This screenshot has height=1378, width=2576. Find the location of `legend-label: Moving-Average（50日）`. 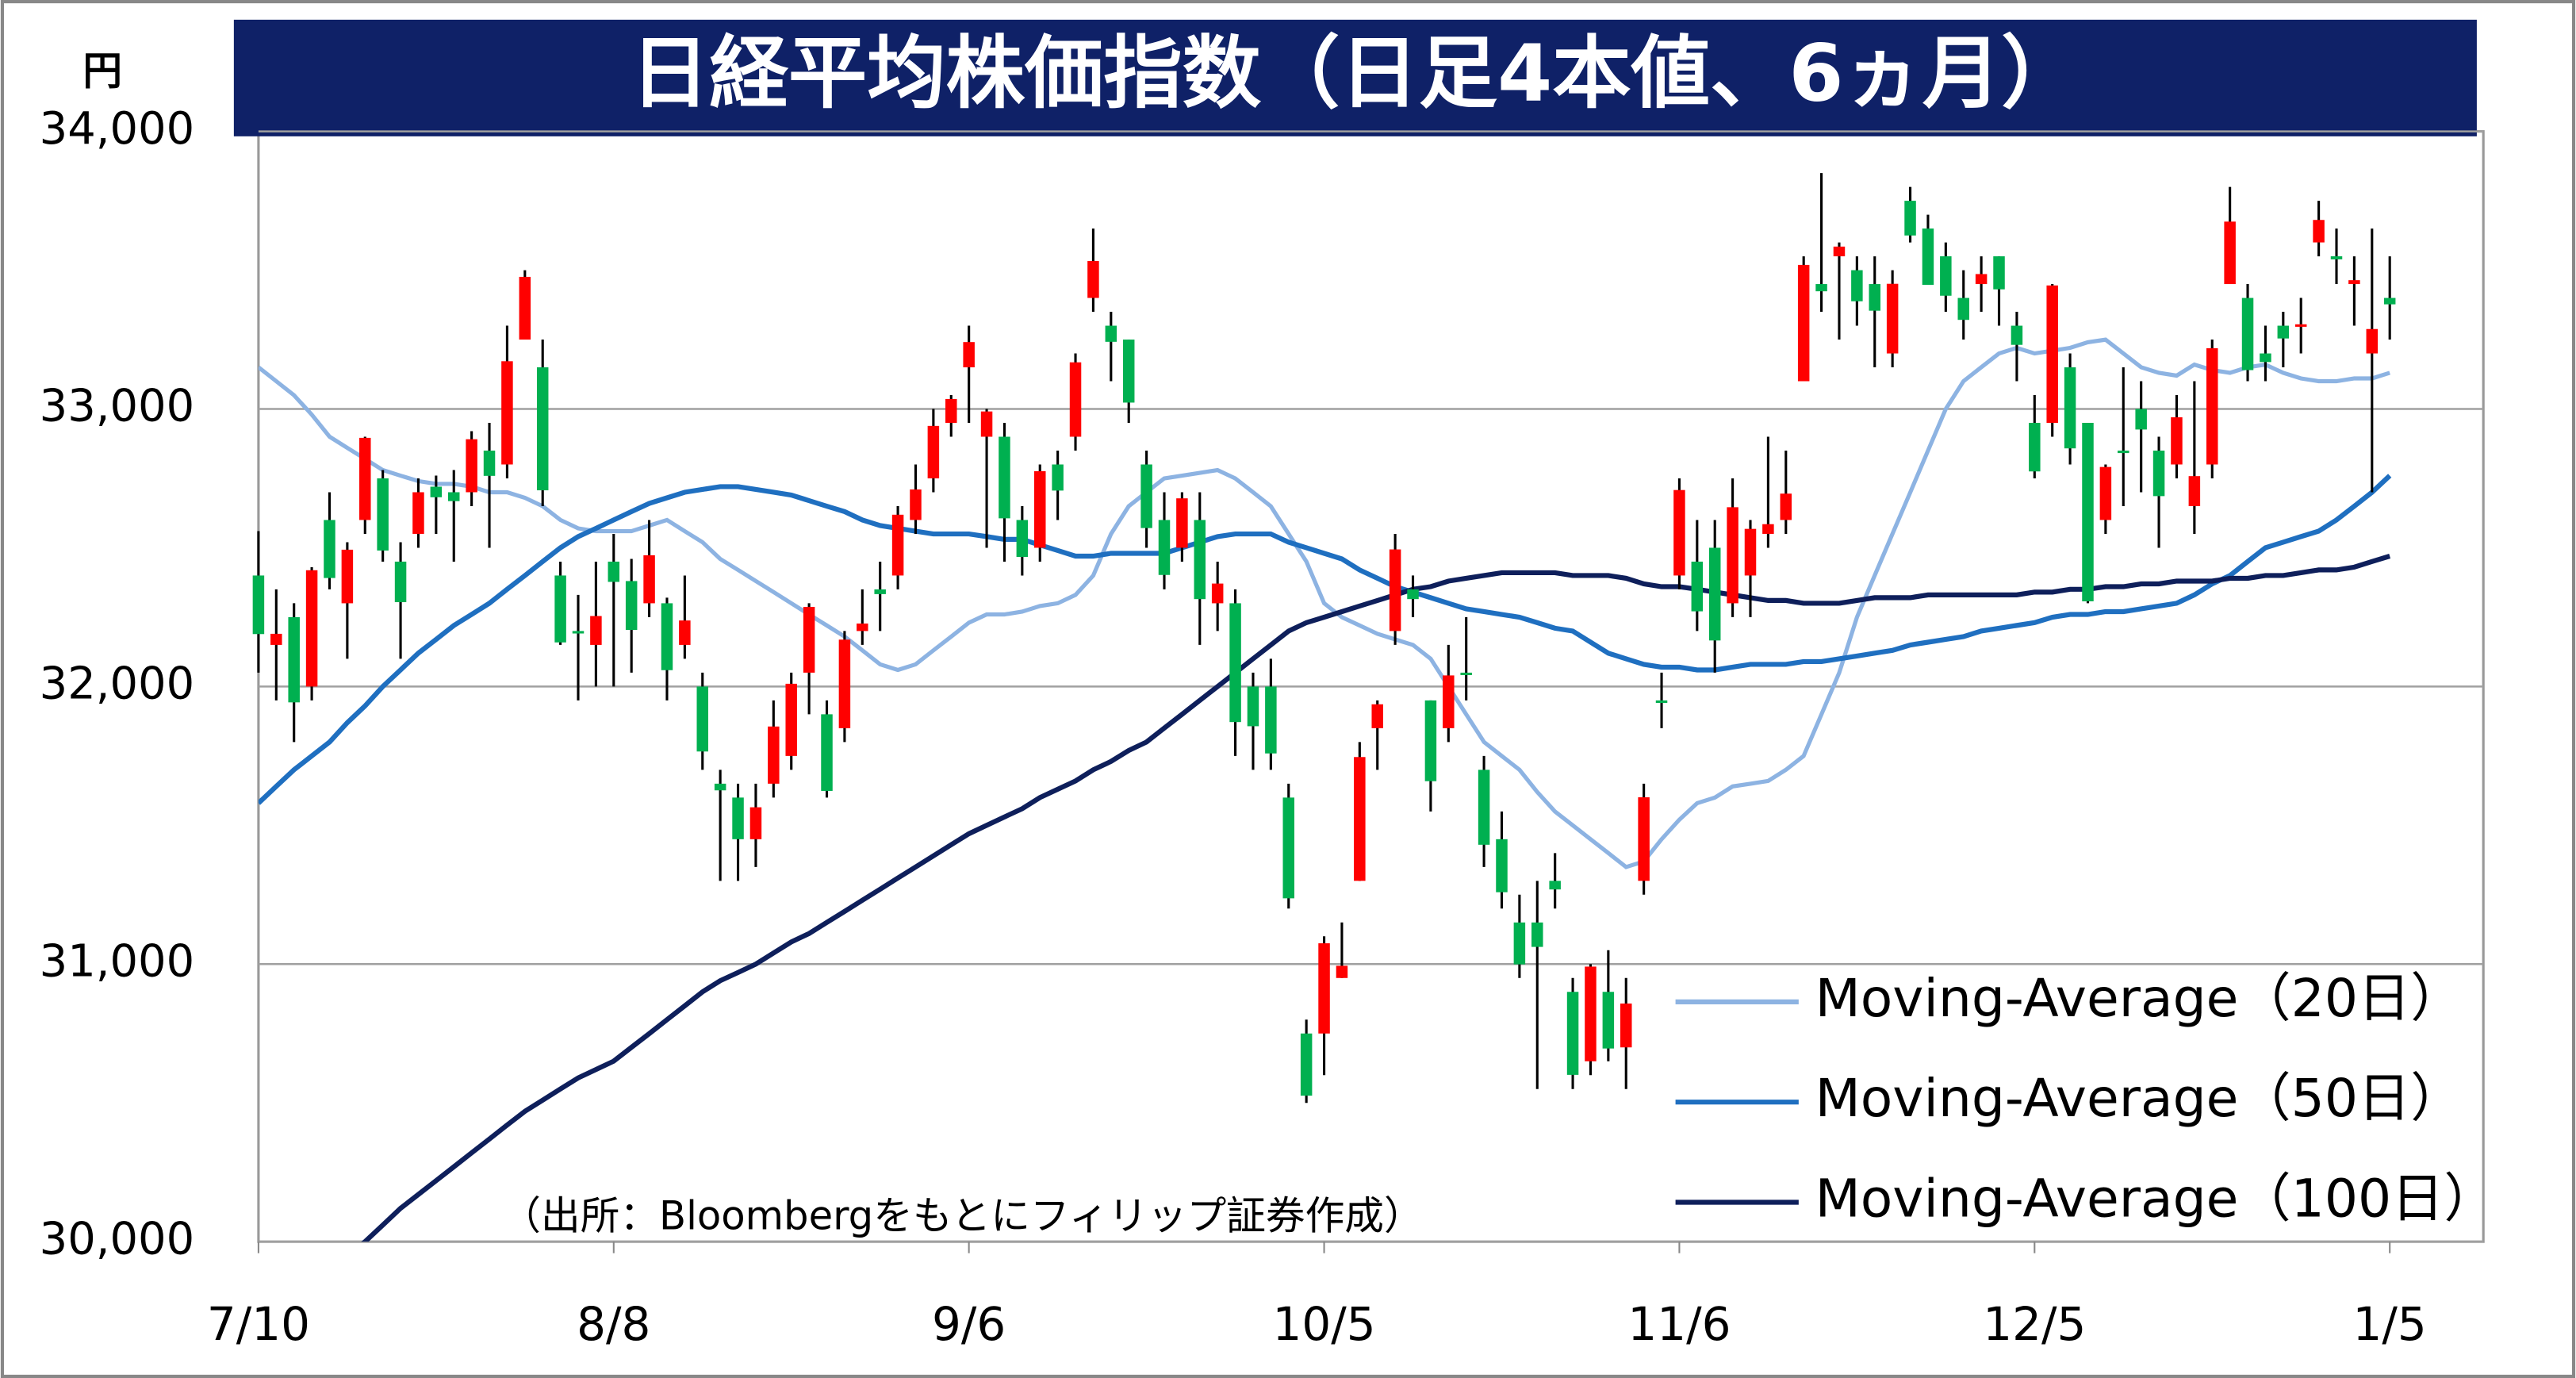

legend-label: Moving-Average（50日） is located at coordinates (2139, 1098).